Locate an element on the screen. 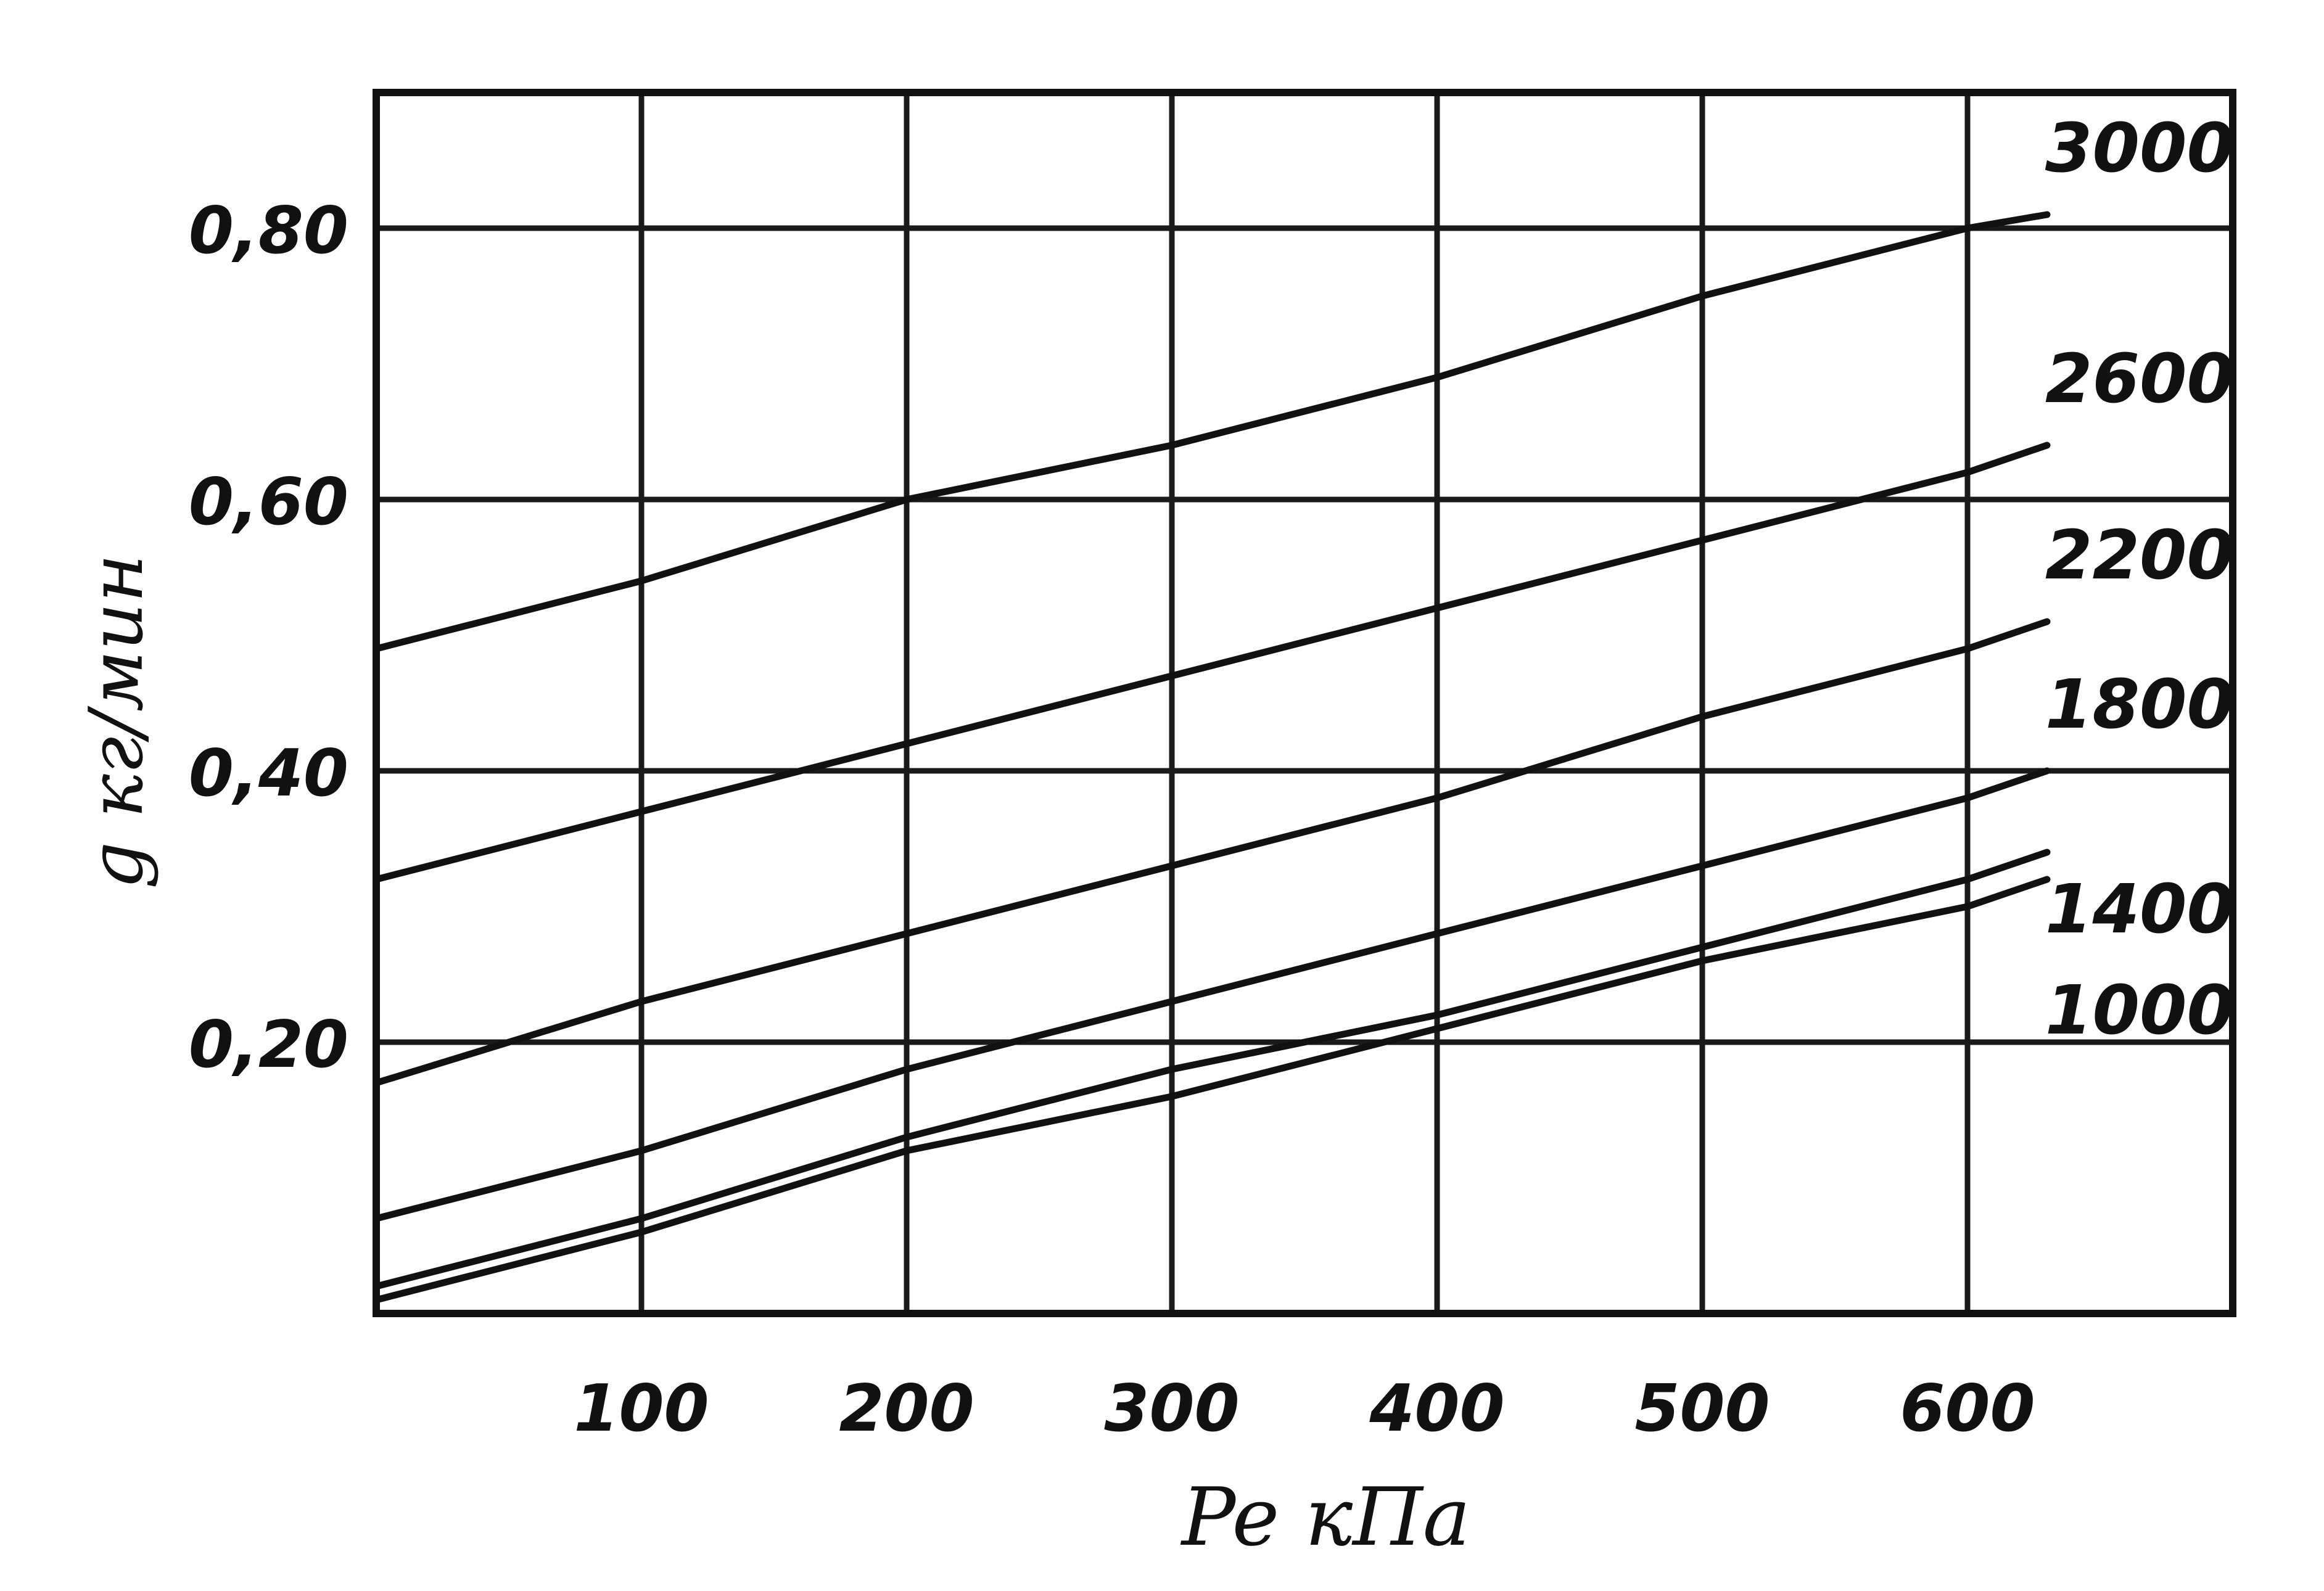 Image resolution: width=2324 pixels, height=1591 pixels. x-tick-label: 400 is located at coordinates (1436, 1409).